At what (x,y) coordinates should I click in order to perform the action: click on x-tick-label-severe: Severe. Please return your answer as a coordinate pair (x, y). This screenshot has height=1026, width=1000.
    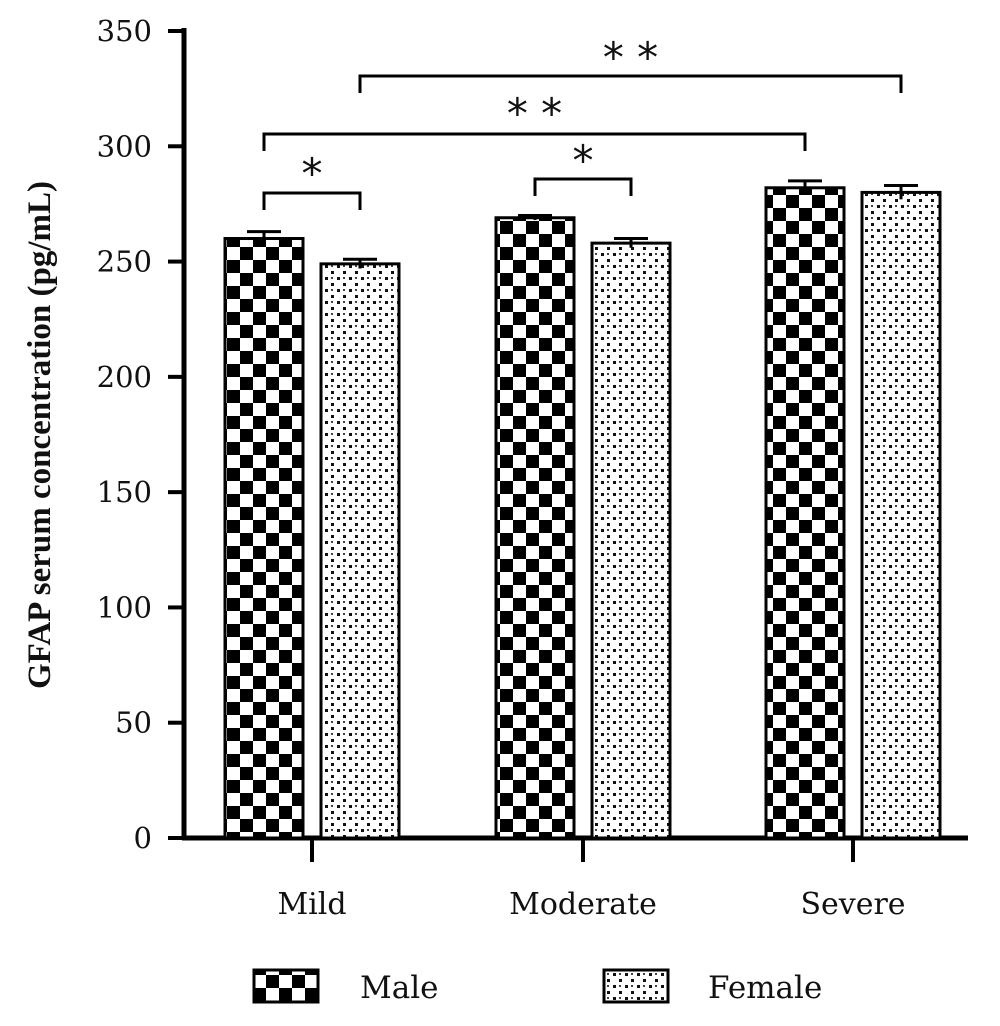
    Looking at the image, I should click on (852, 904).